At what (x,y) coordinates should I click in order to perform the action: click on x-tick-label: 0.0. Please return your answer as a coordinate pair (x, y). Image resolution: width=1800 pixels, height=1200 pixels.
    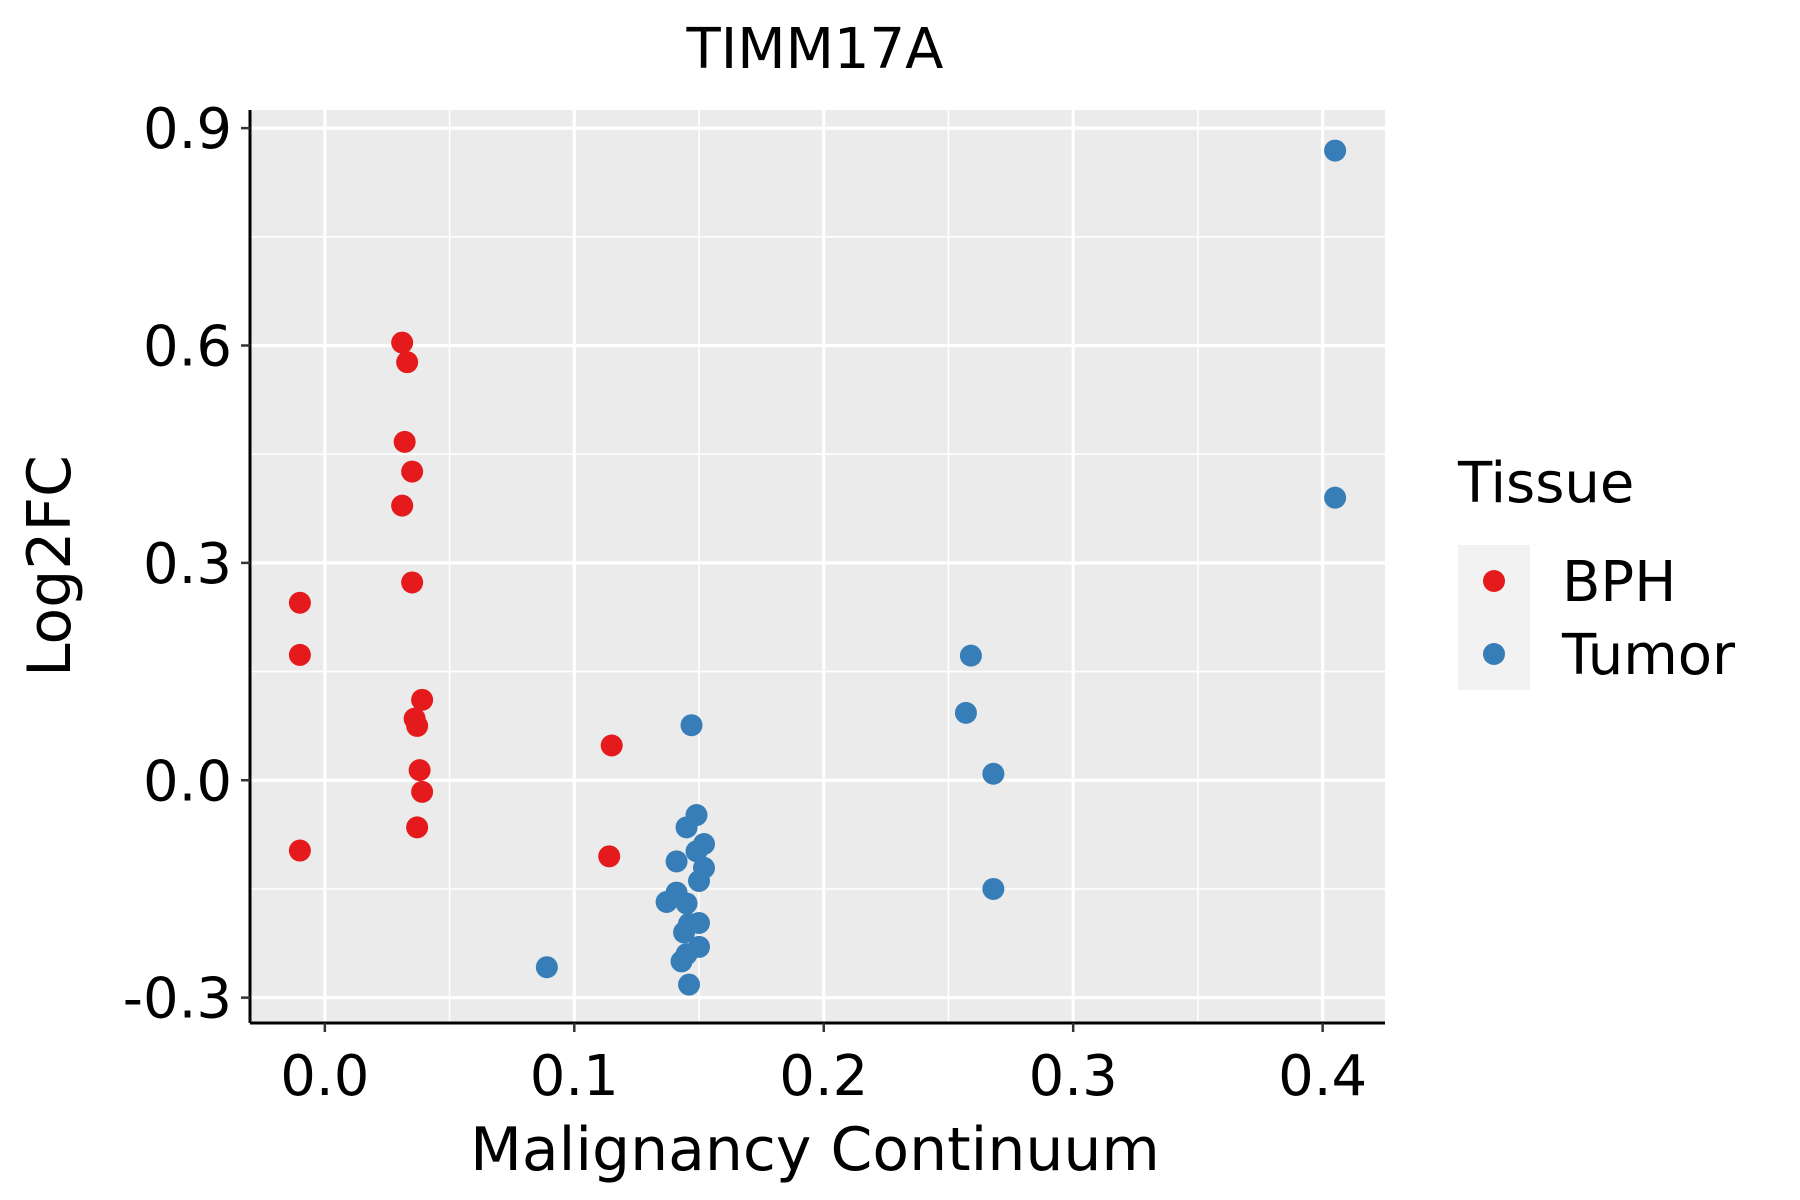
    Looking at the image, I should click on (324, 1076).